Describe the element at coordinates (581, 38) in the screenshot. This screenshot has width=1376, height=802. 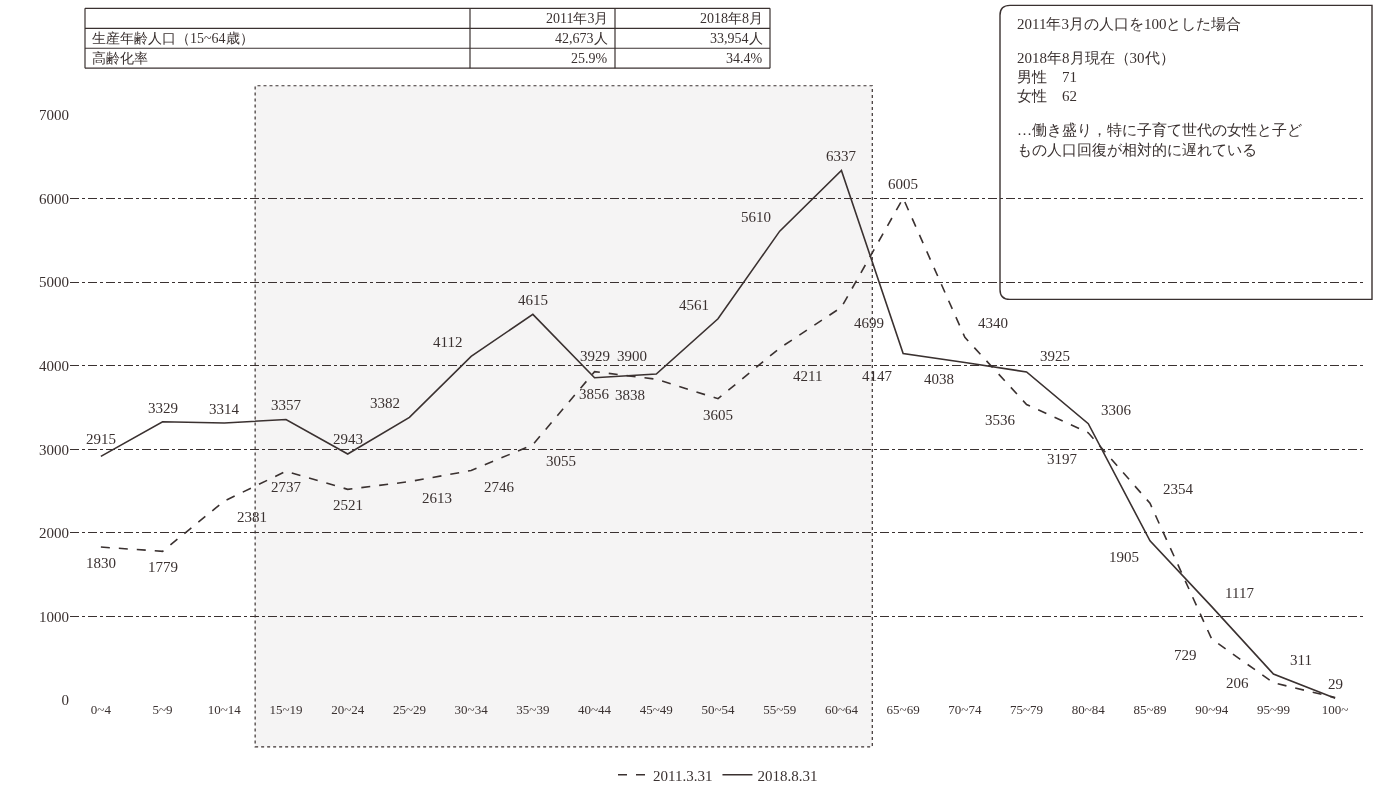
I see `text: 42,673人` at that location.